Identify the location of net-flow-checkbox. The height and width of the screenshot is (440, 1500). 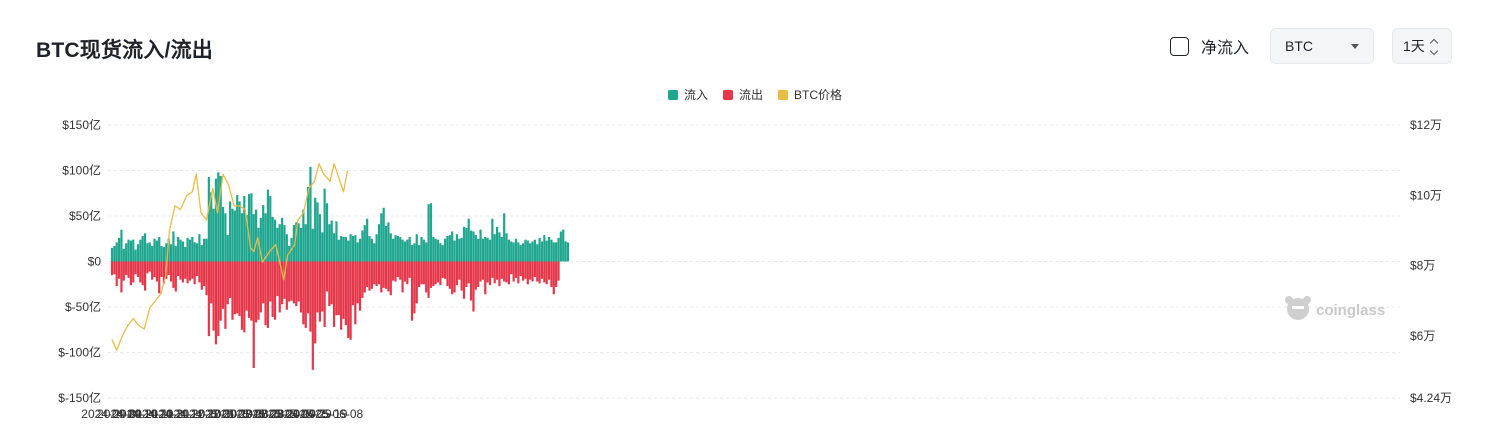
(1179, 46).